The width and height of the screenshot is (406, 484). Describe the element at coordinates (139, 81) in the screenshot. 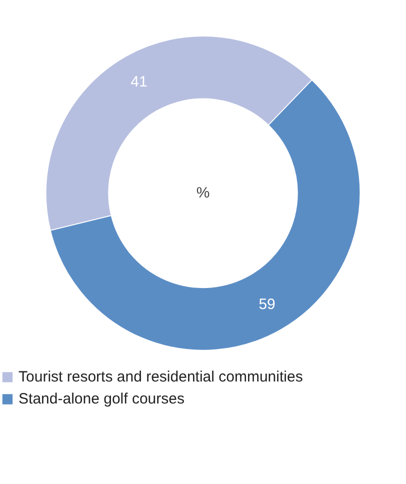

I see `data-label: 41` at that location.